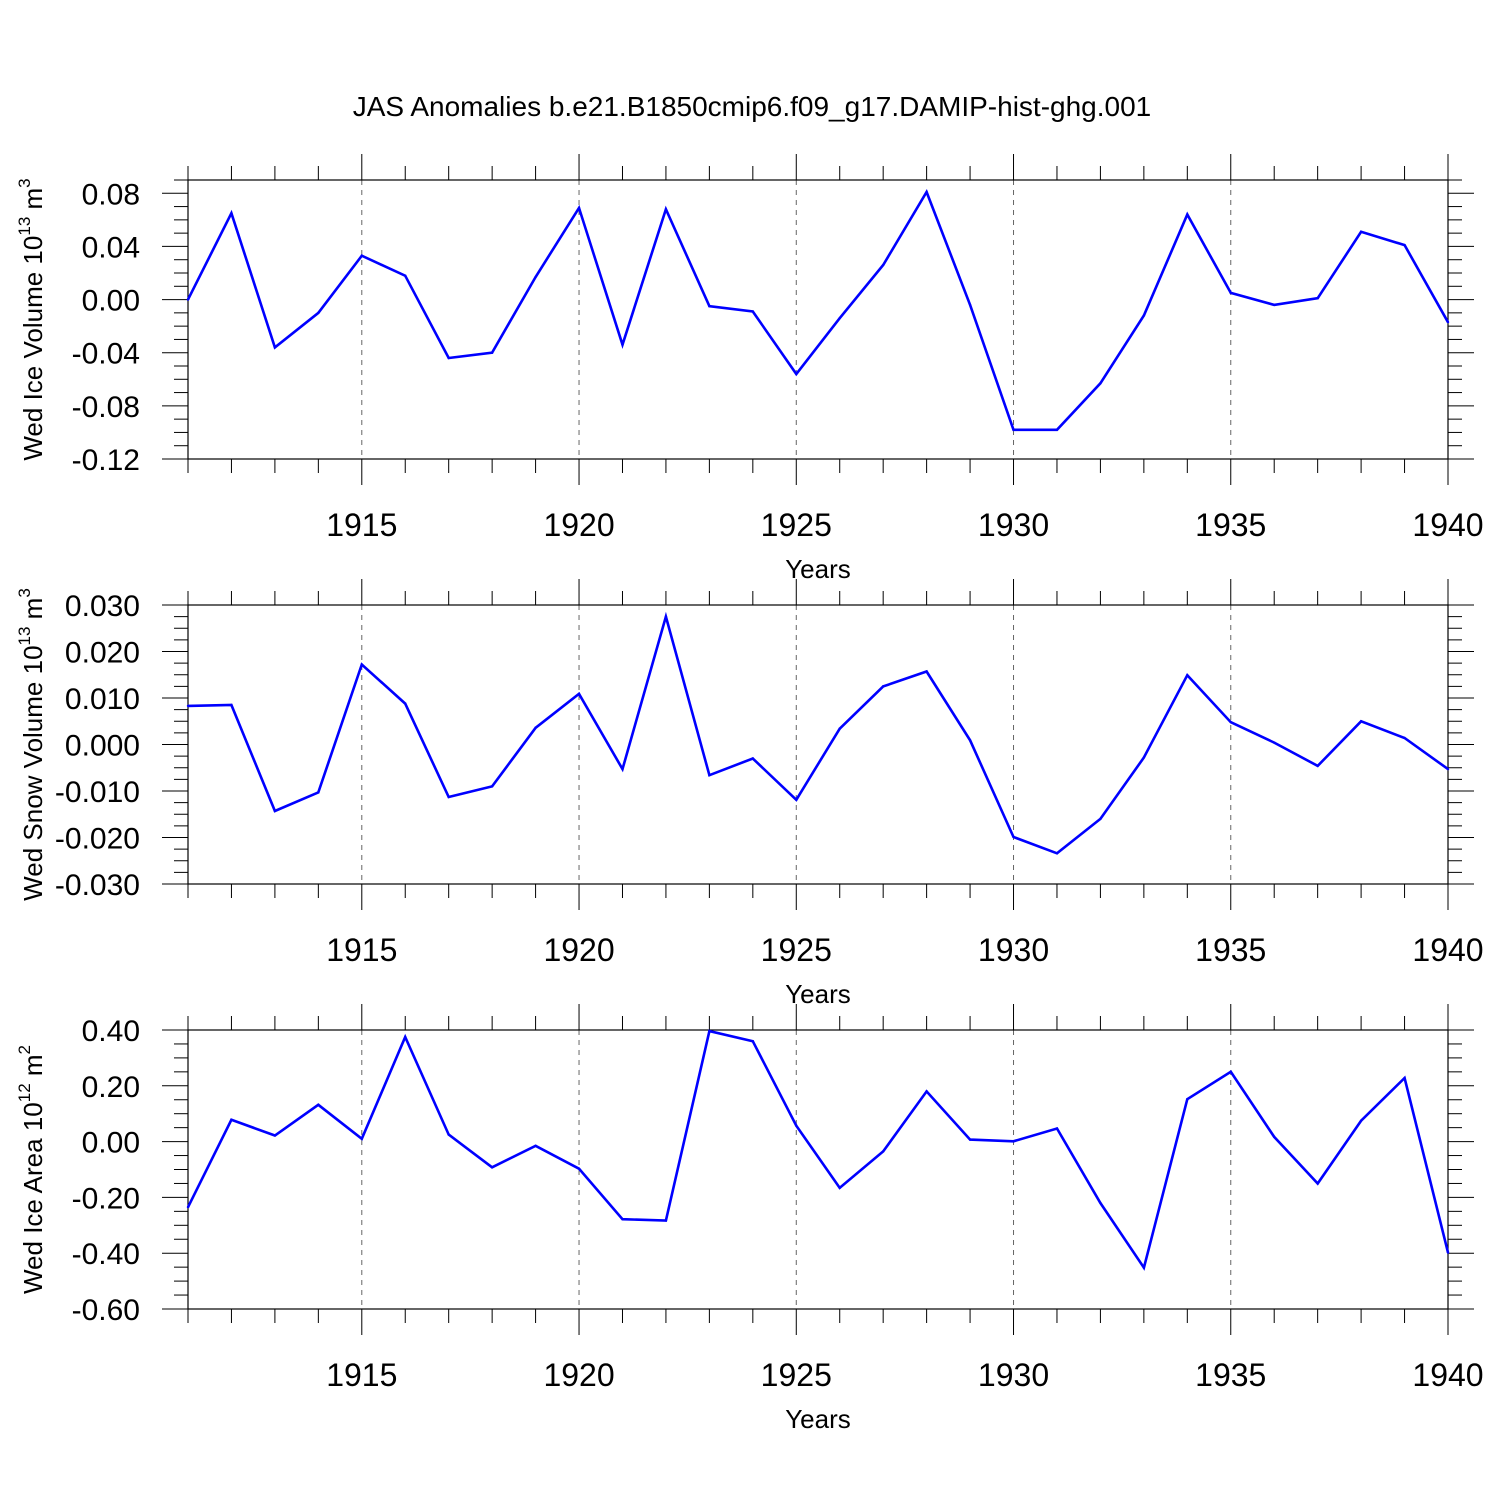 This screenshot has width=1500, height=1500. What do you see at coordinates (111, 301) in the screenshot?
I see `y-tick-label: 0.00` at bounding box center [111, 301].